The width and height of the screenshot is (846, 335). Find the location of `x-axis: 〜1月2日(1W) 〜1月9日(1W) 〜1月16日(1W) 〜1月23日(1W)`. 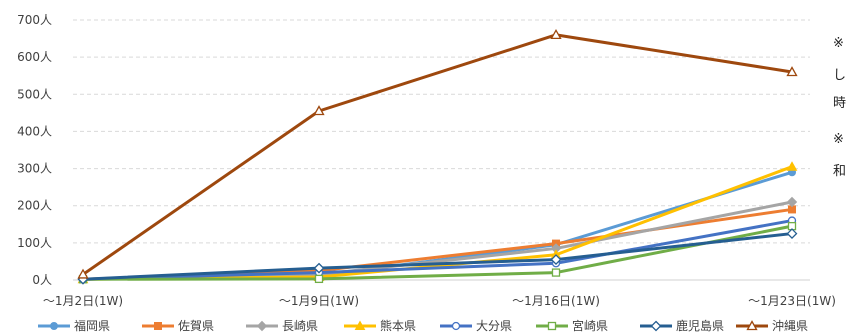

x-axis: 〜1月2日(1W) 〜1月9日(1W) 〜1月16日(1W) 〜1月23日(1W) is located at coordinates (439, 301).